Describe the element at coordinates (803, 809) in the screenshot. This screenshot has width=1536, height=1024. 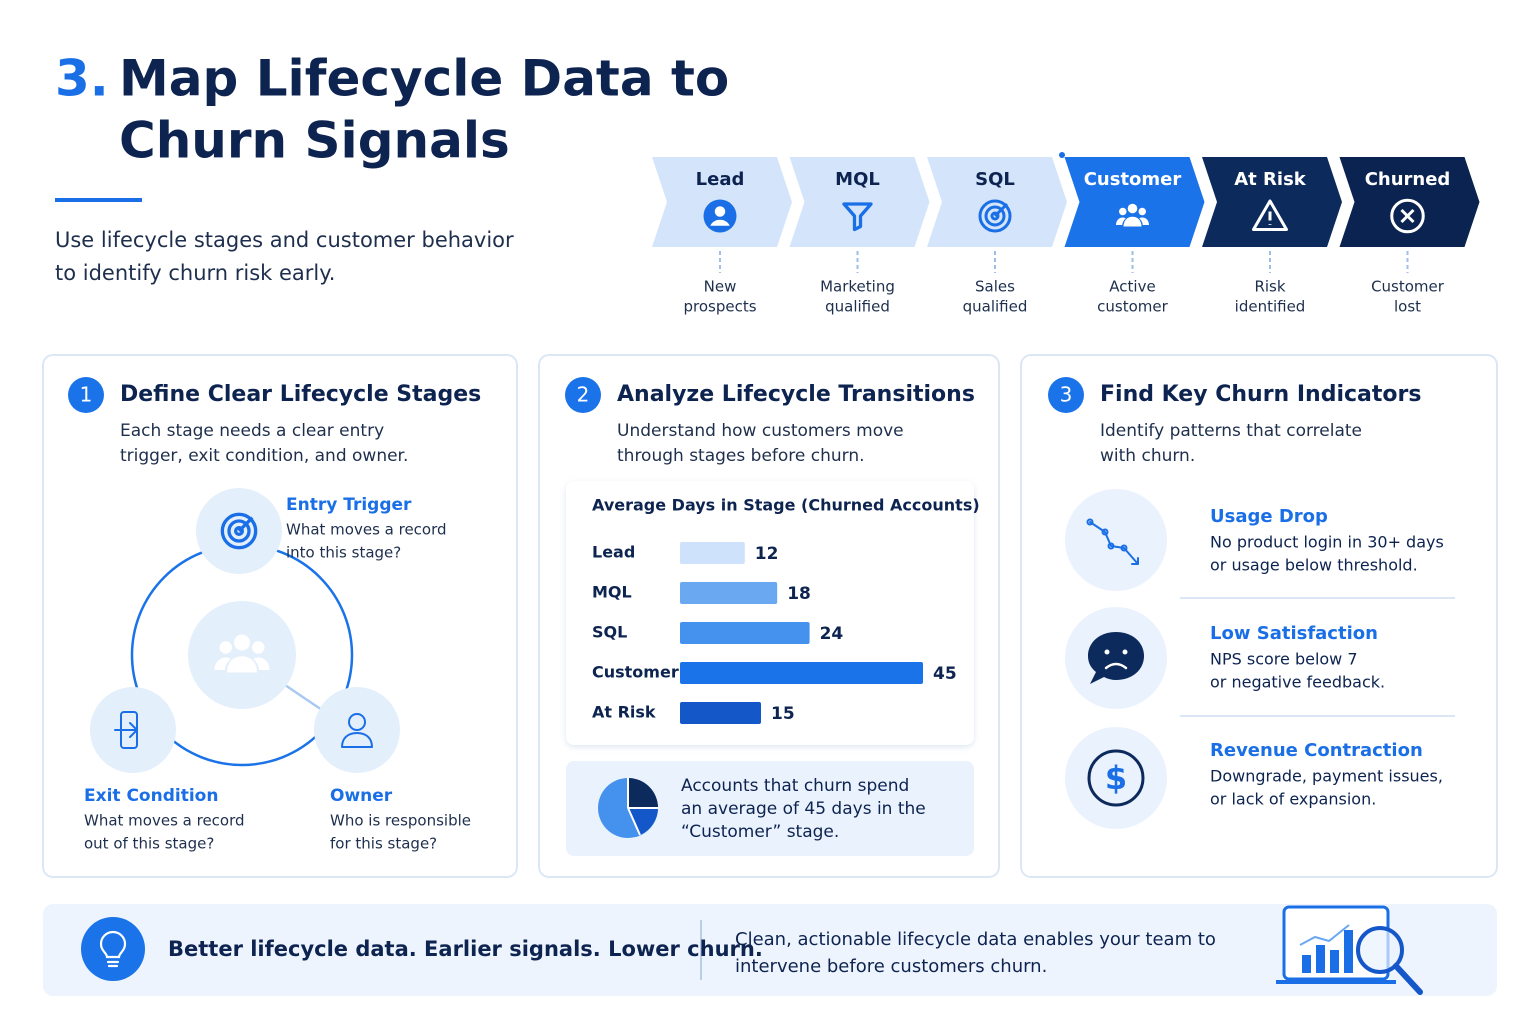
I see `callout-text: an average of 45 days in the` at that location.